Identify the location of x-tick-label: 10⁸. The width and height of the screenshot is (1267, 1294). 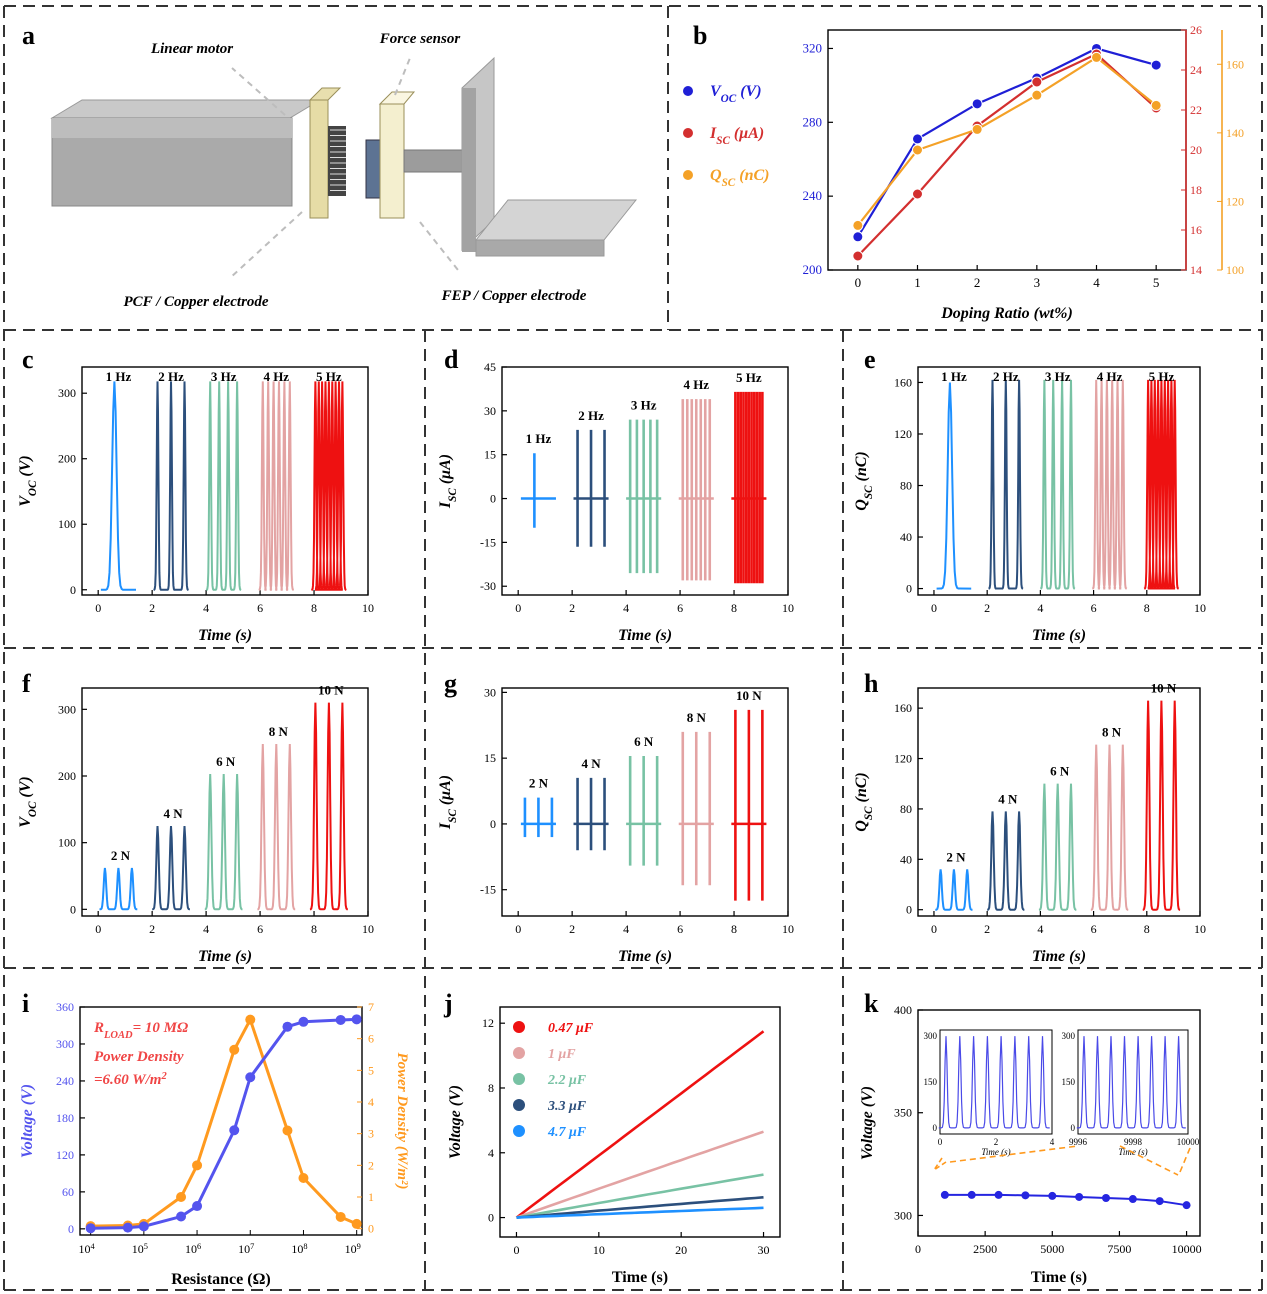
(299, 1249).